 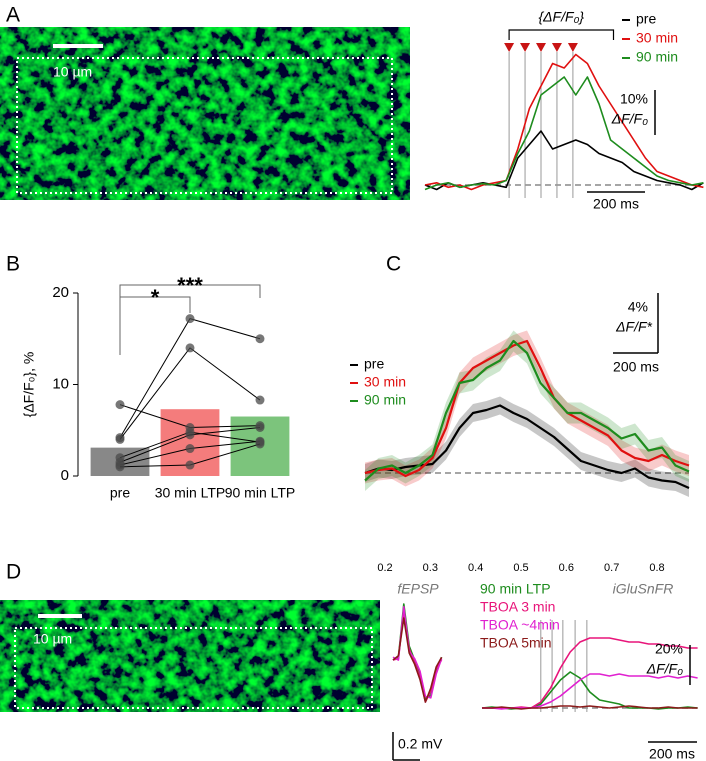 I want to click on scale-label-y: 0.2 mV, so click(x=420, y=744).